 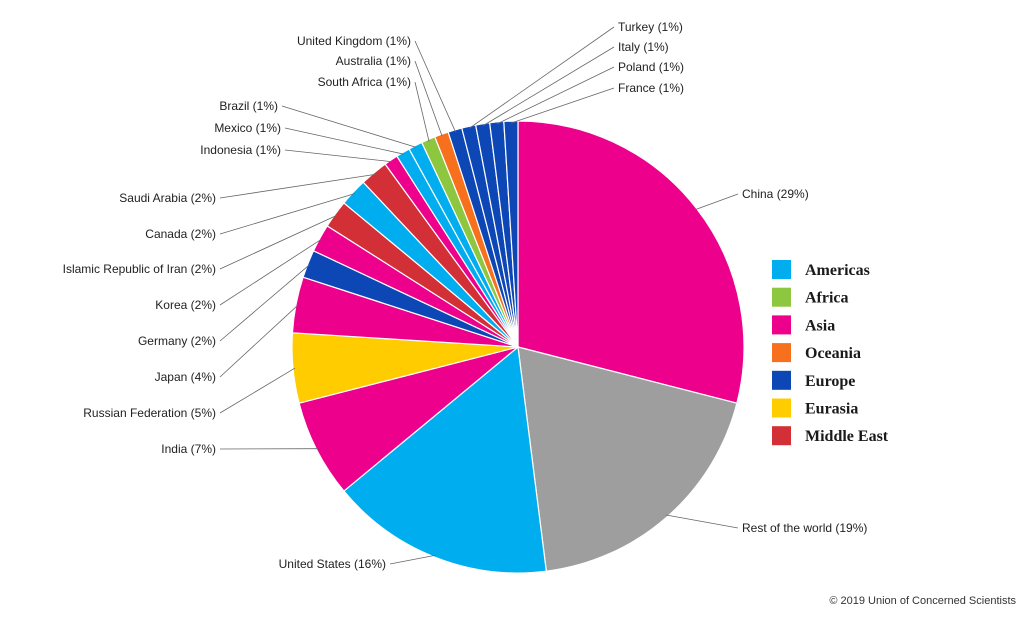 I want to click on legend-label-eurasia: Eurasia, so click(x=831, y=409).